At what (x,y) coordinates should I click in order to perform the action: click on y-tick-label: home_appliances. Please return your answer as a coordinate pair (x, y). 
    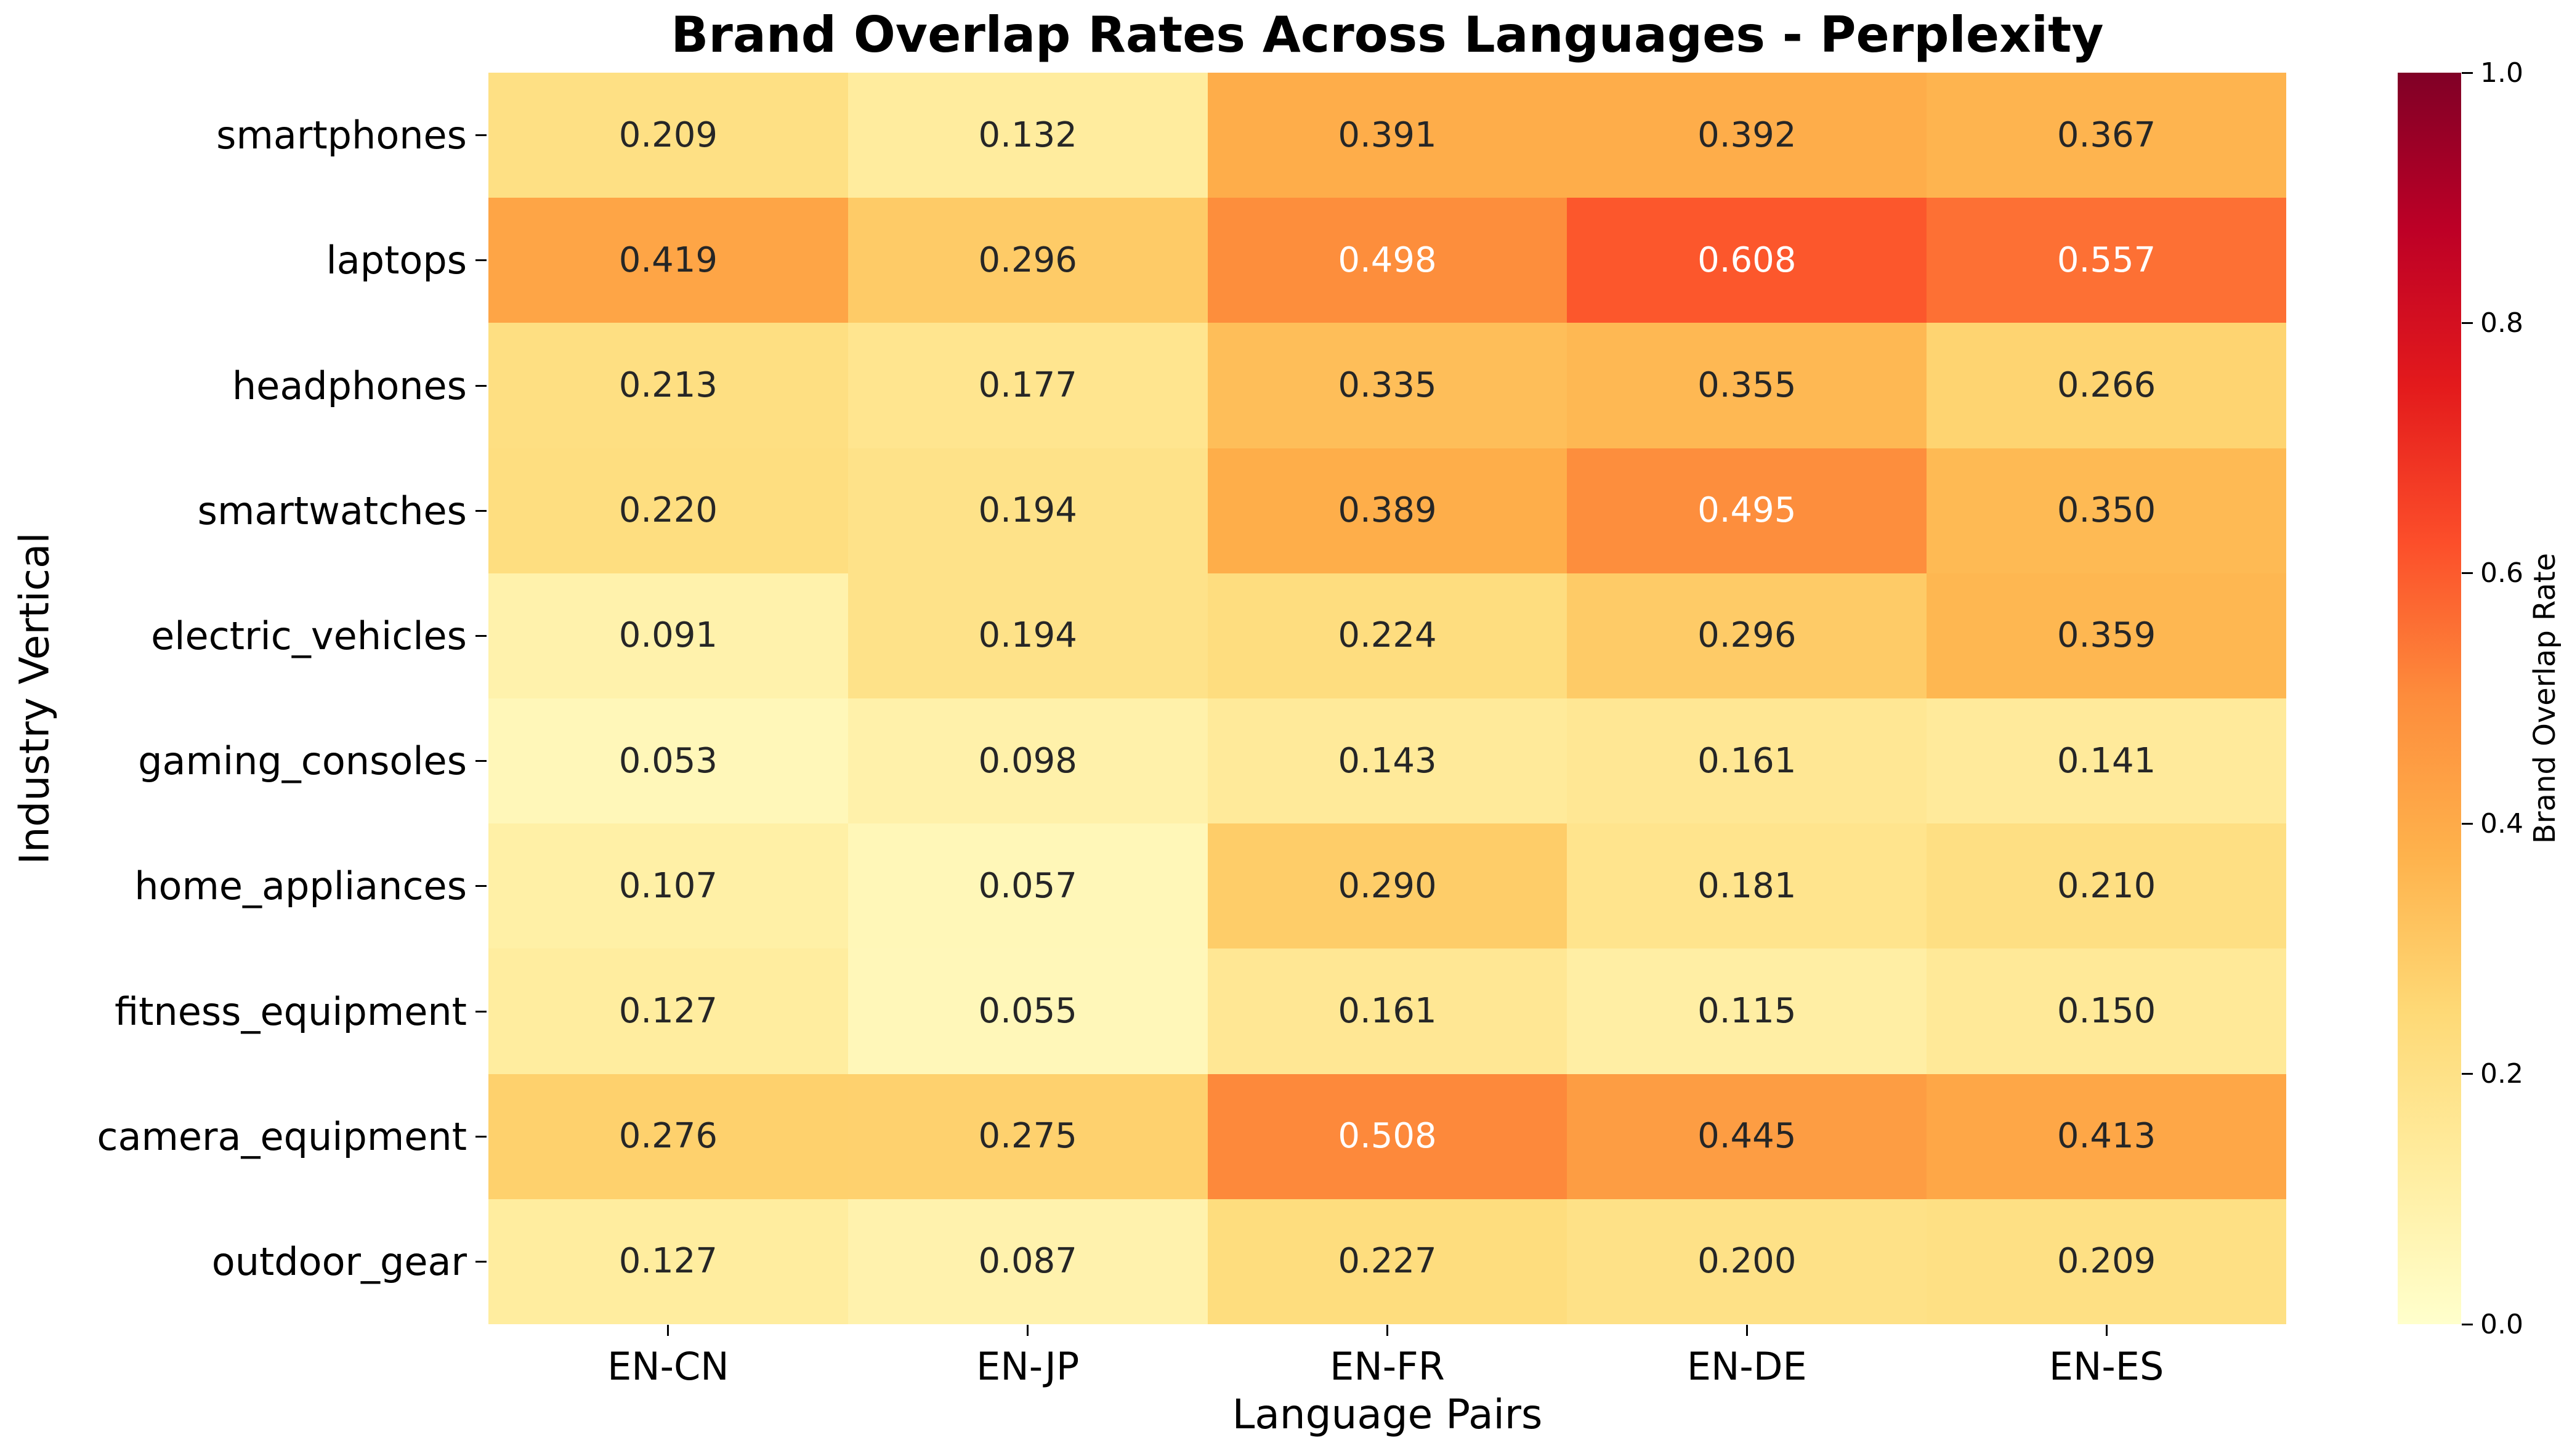
    Looking at the image, I should click on (300, 886).